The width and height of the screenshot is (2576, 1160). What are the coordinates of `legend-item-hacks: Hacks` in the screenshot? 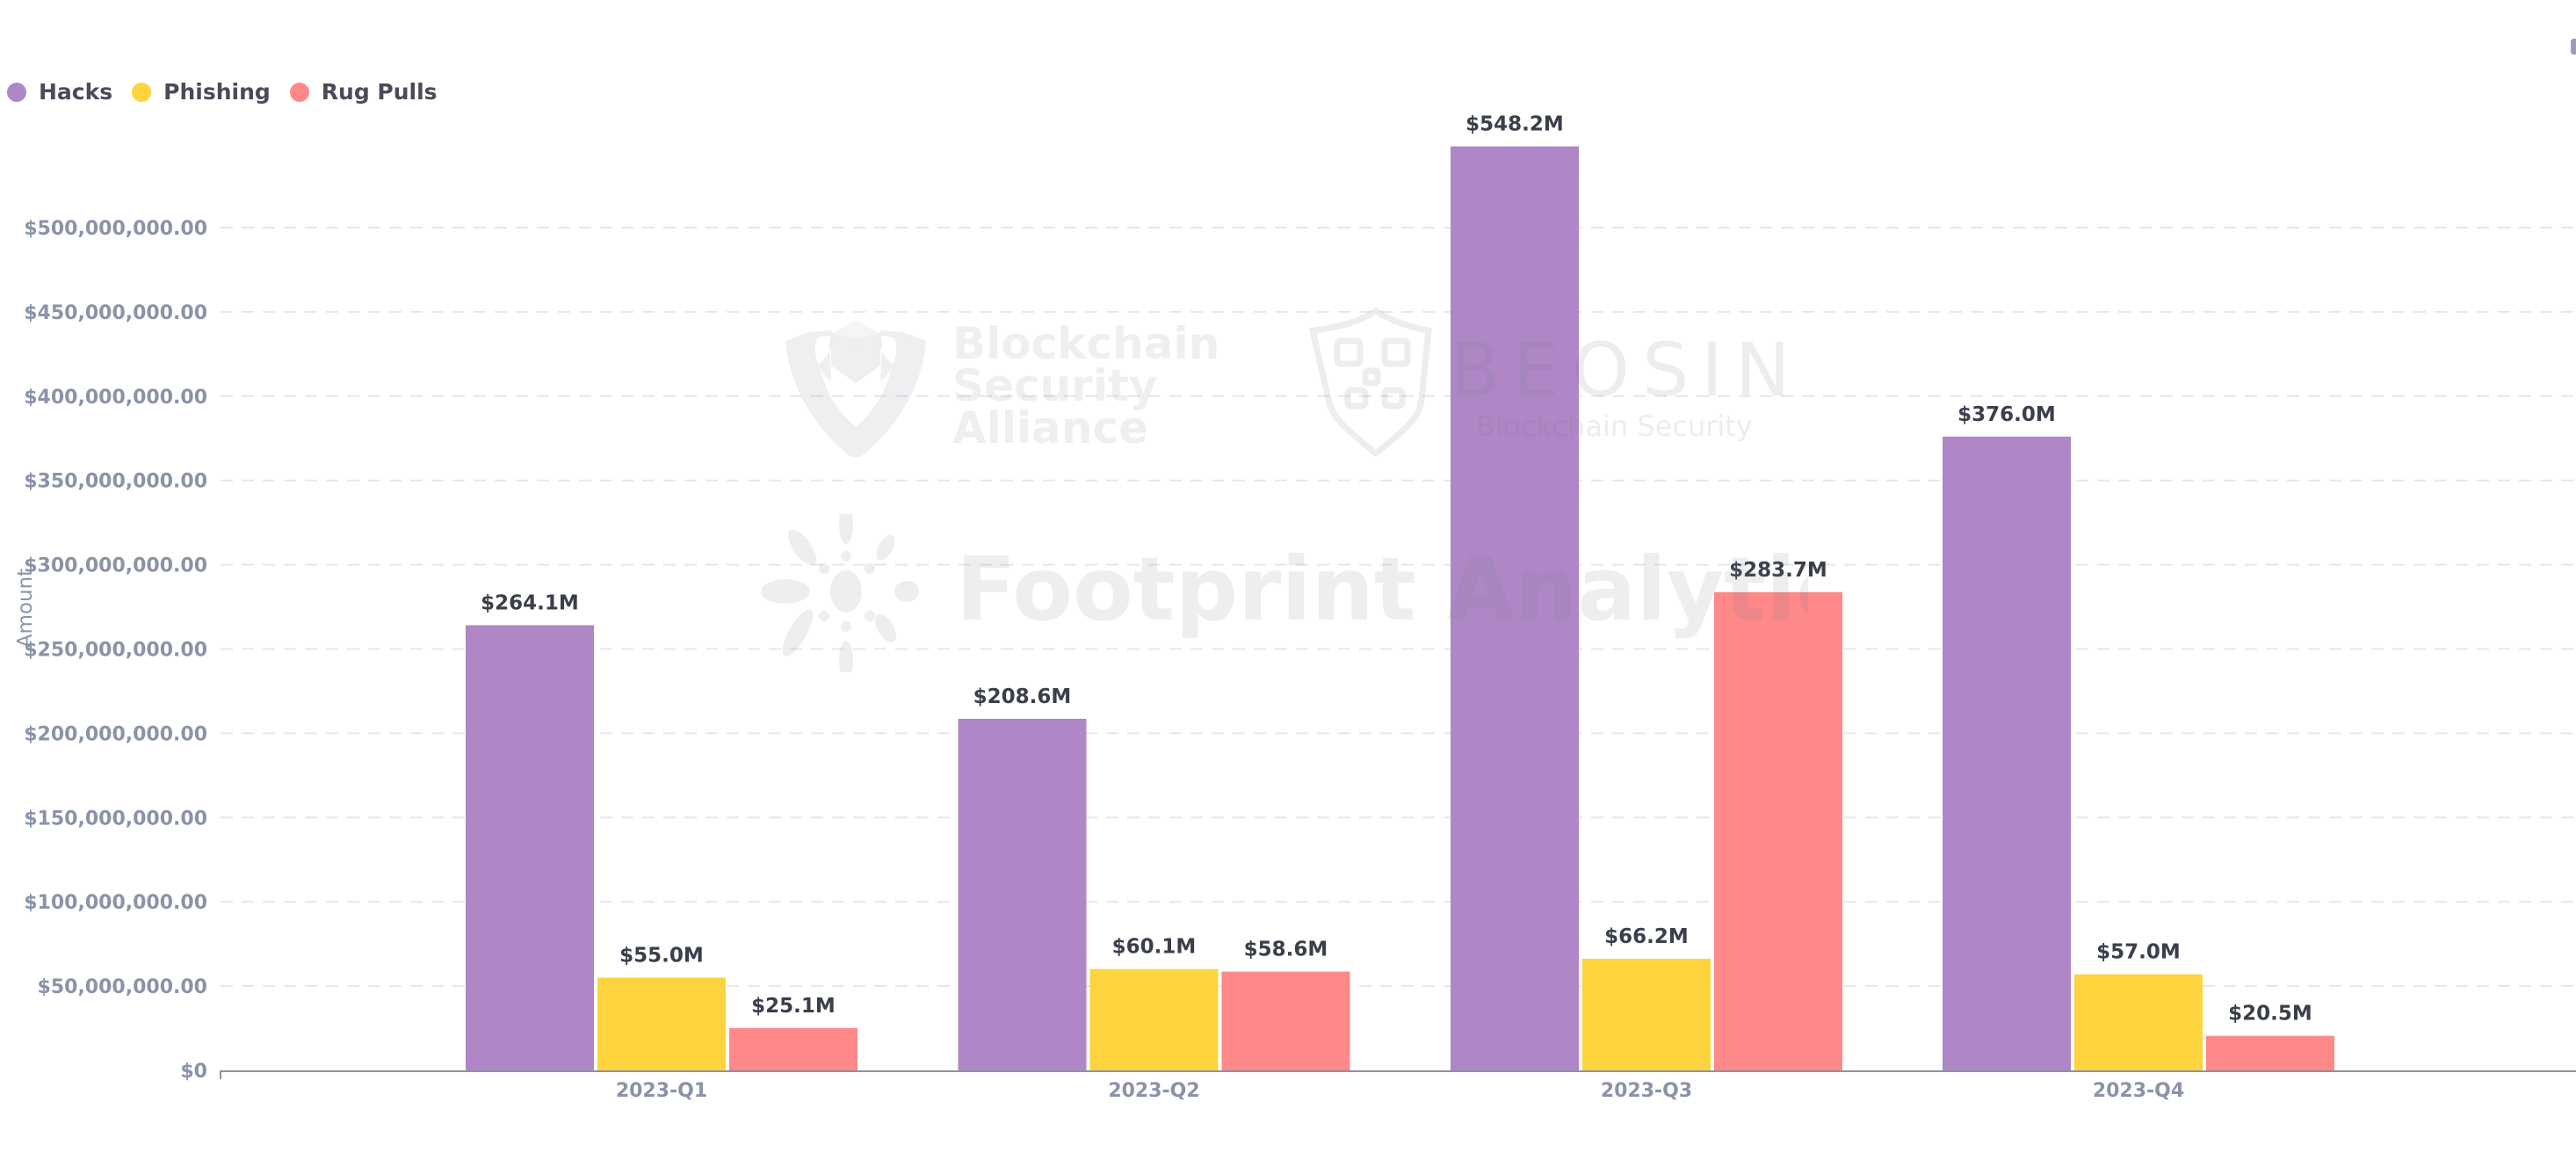 It's located at (59, 92).